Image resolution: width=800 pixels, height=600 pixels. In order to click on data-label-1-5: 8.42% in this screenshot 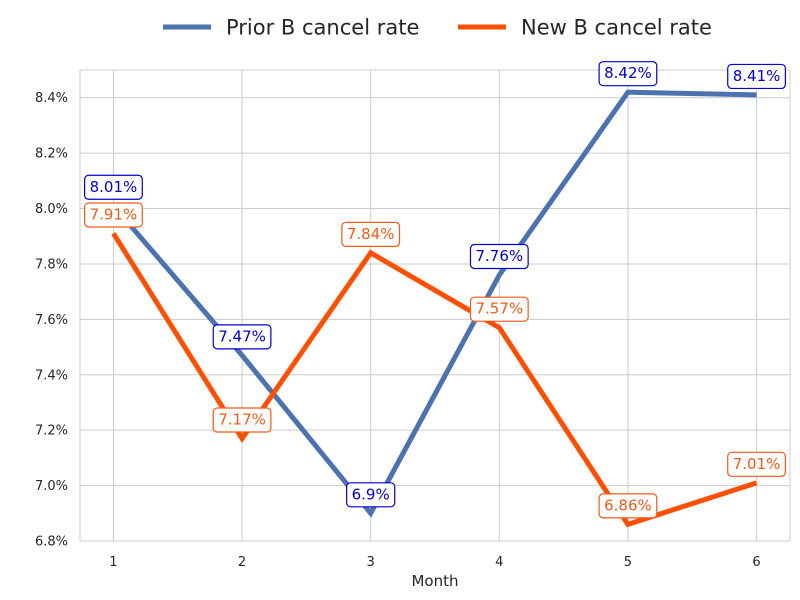, I will do `click(628, 74)`.